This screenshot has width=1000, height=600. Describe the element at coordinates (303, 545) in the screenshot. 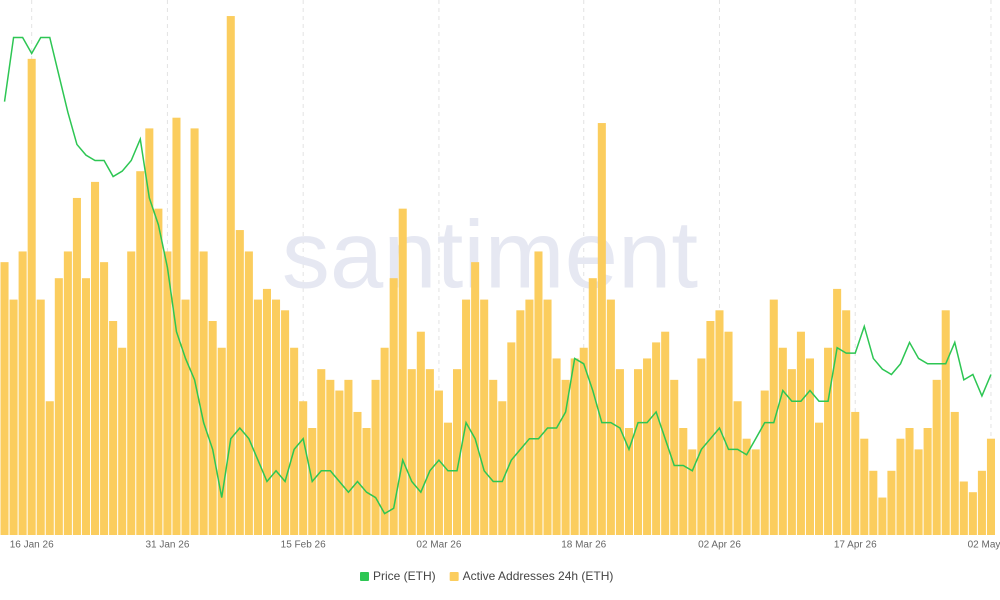

I see `x-tick-label: 15 Feb 26` at that location.